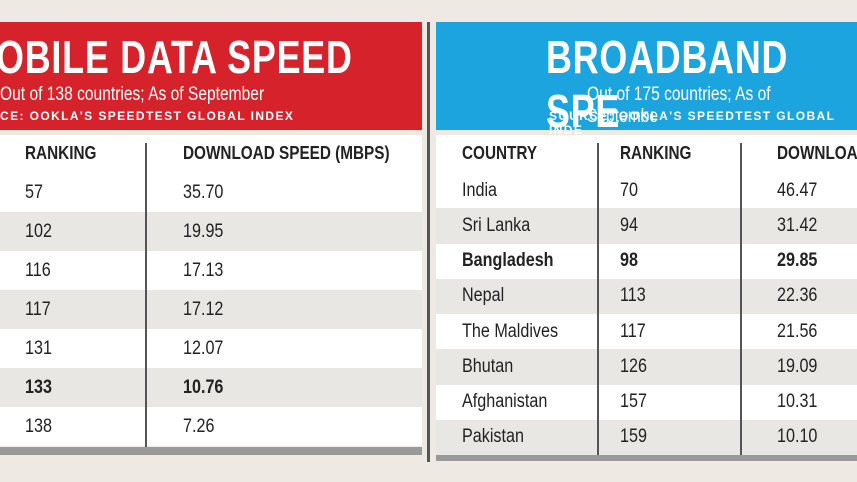 The image size is (857, 482). What do you see at coordinates (797, 296) in the screenshot?
I see `table-cell: 22.36` at bounding box center [797, 296].